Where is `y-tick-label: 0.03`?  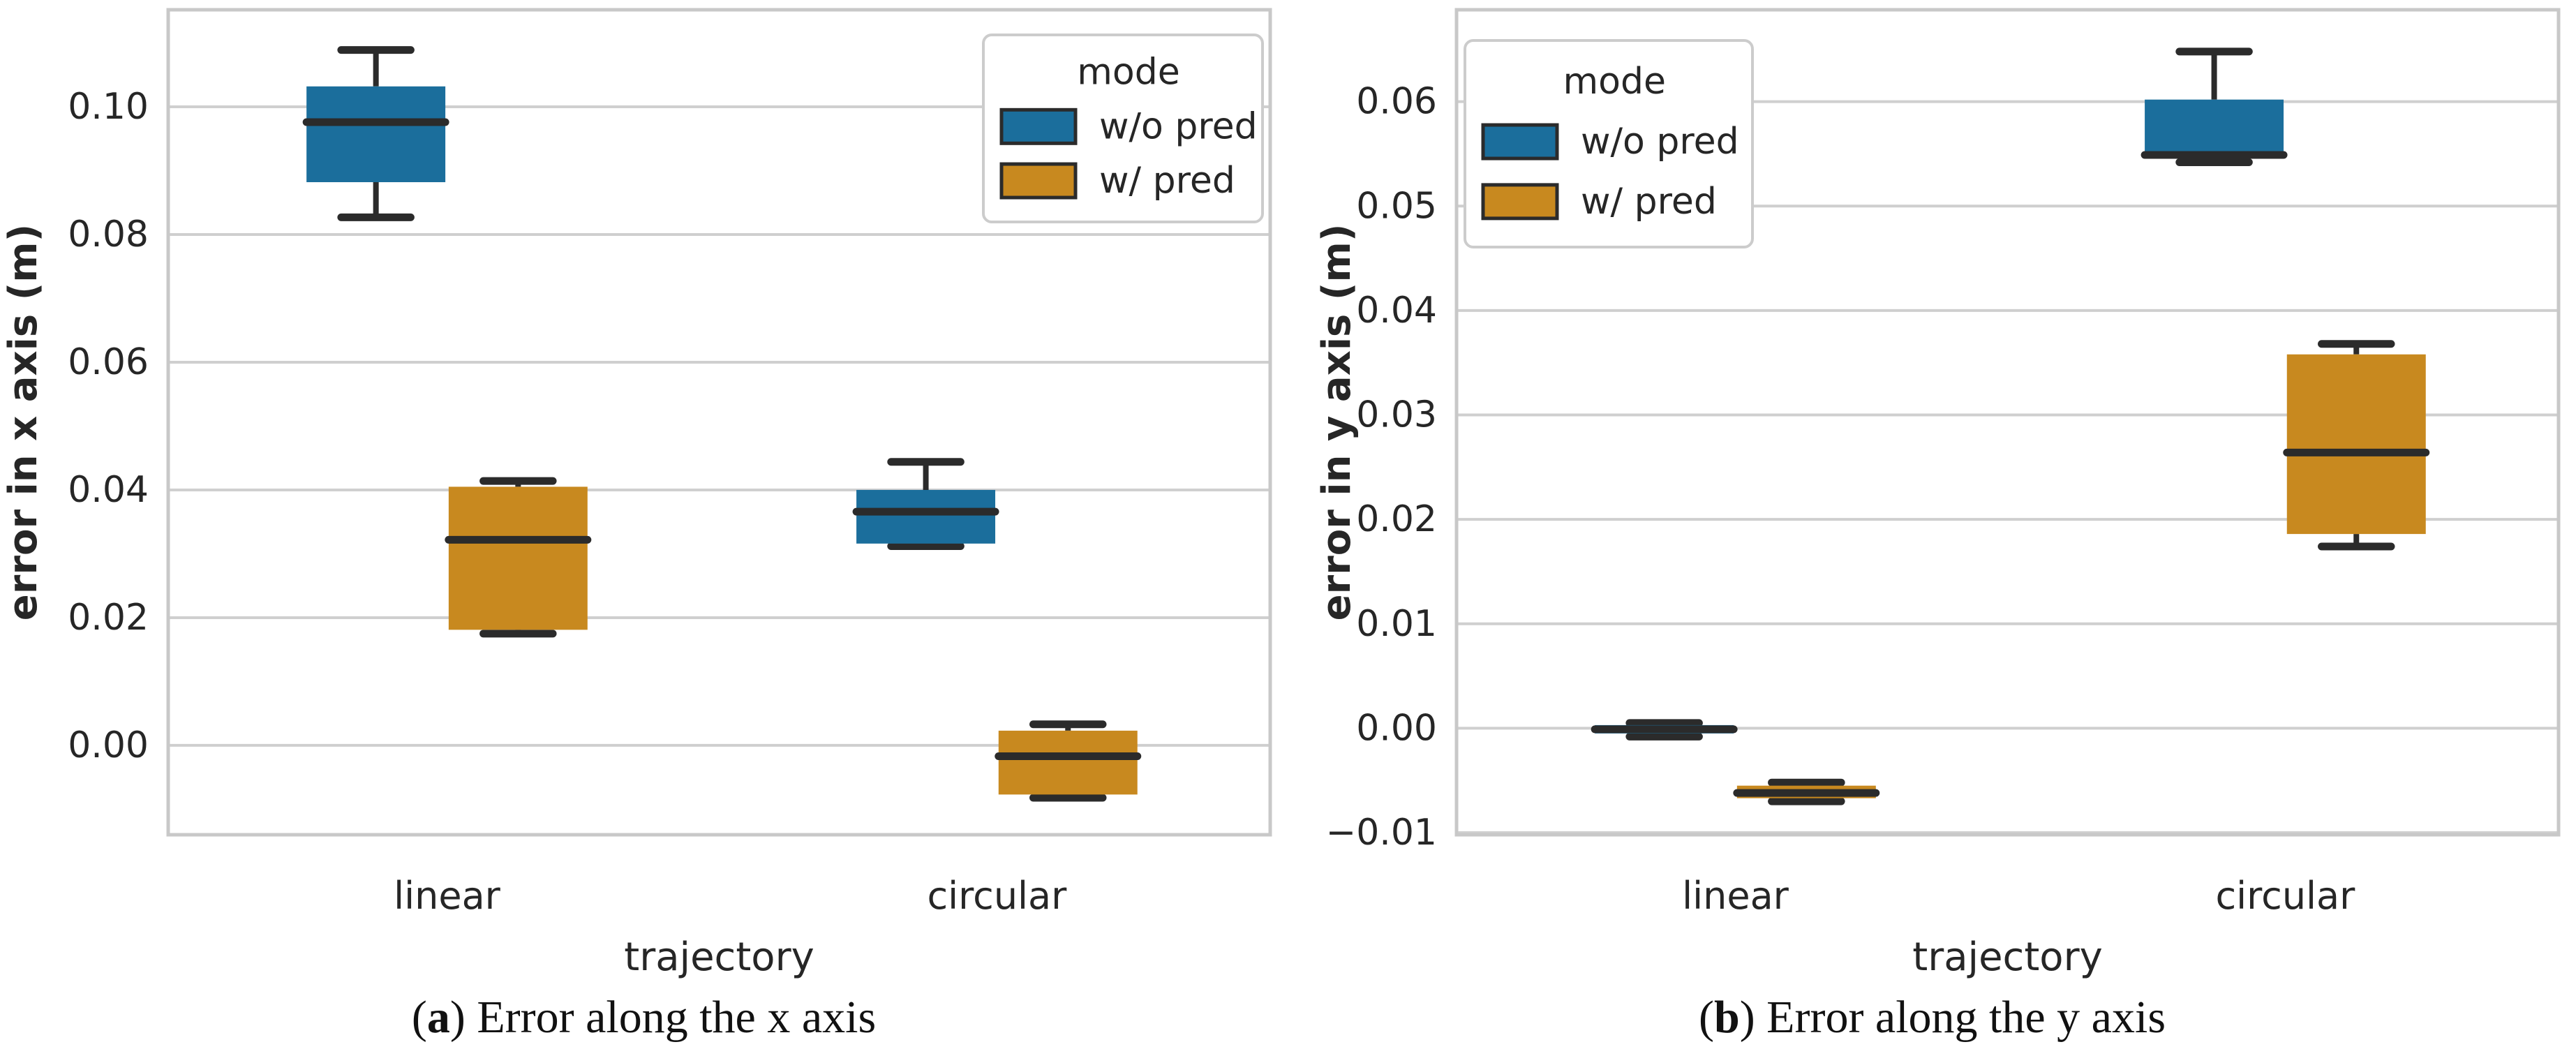
y-tick-label: 0.03 is located at coordinates (1397, 415).